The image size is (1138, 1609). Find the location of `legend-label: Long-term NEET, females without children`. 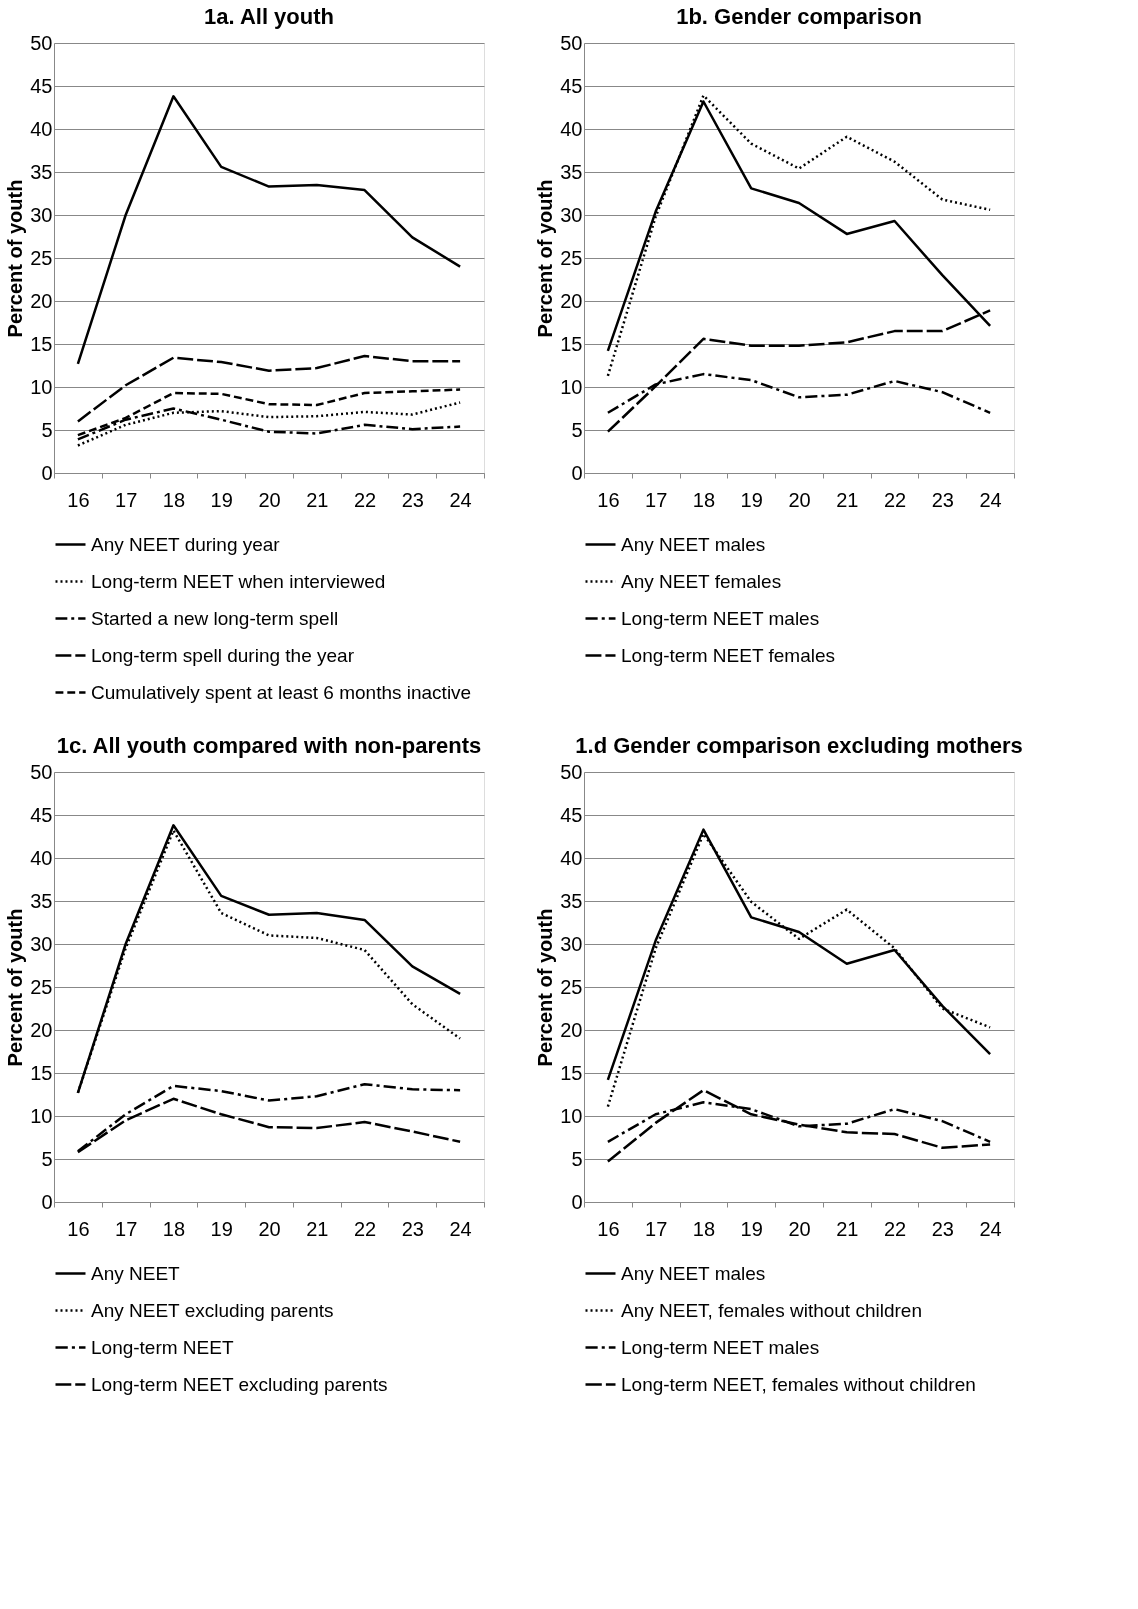

legend-label: Long-term NEET, females without children is located at coordinates (798, 1384).